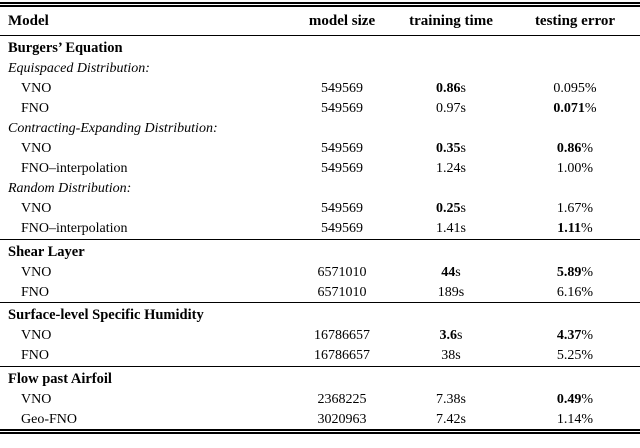 The image size is (640, 448). Describe the element at coordinates (60, 378) in the screenshot. I see `section-title: Flow past Airfoil` at that location.